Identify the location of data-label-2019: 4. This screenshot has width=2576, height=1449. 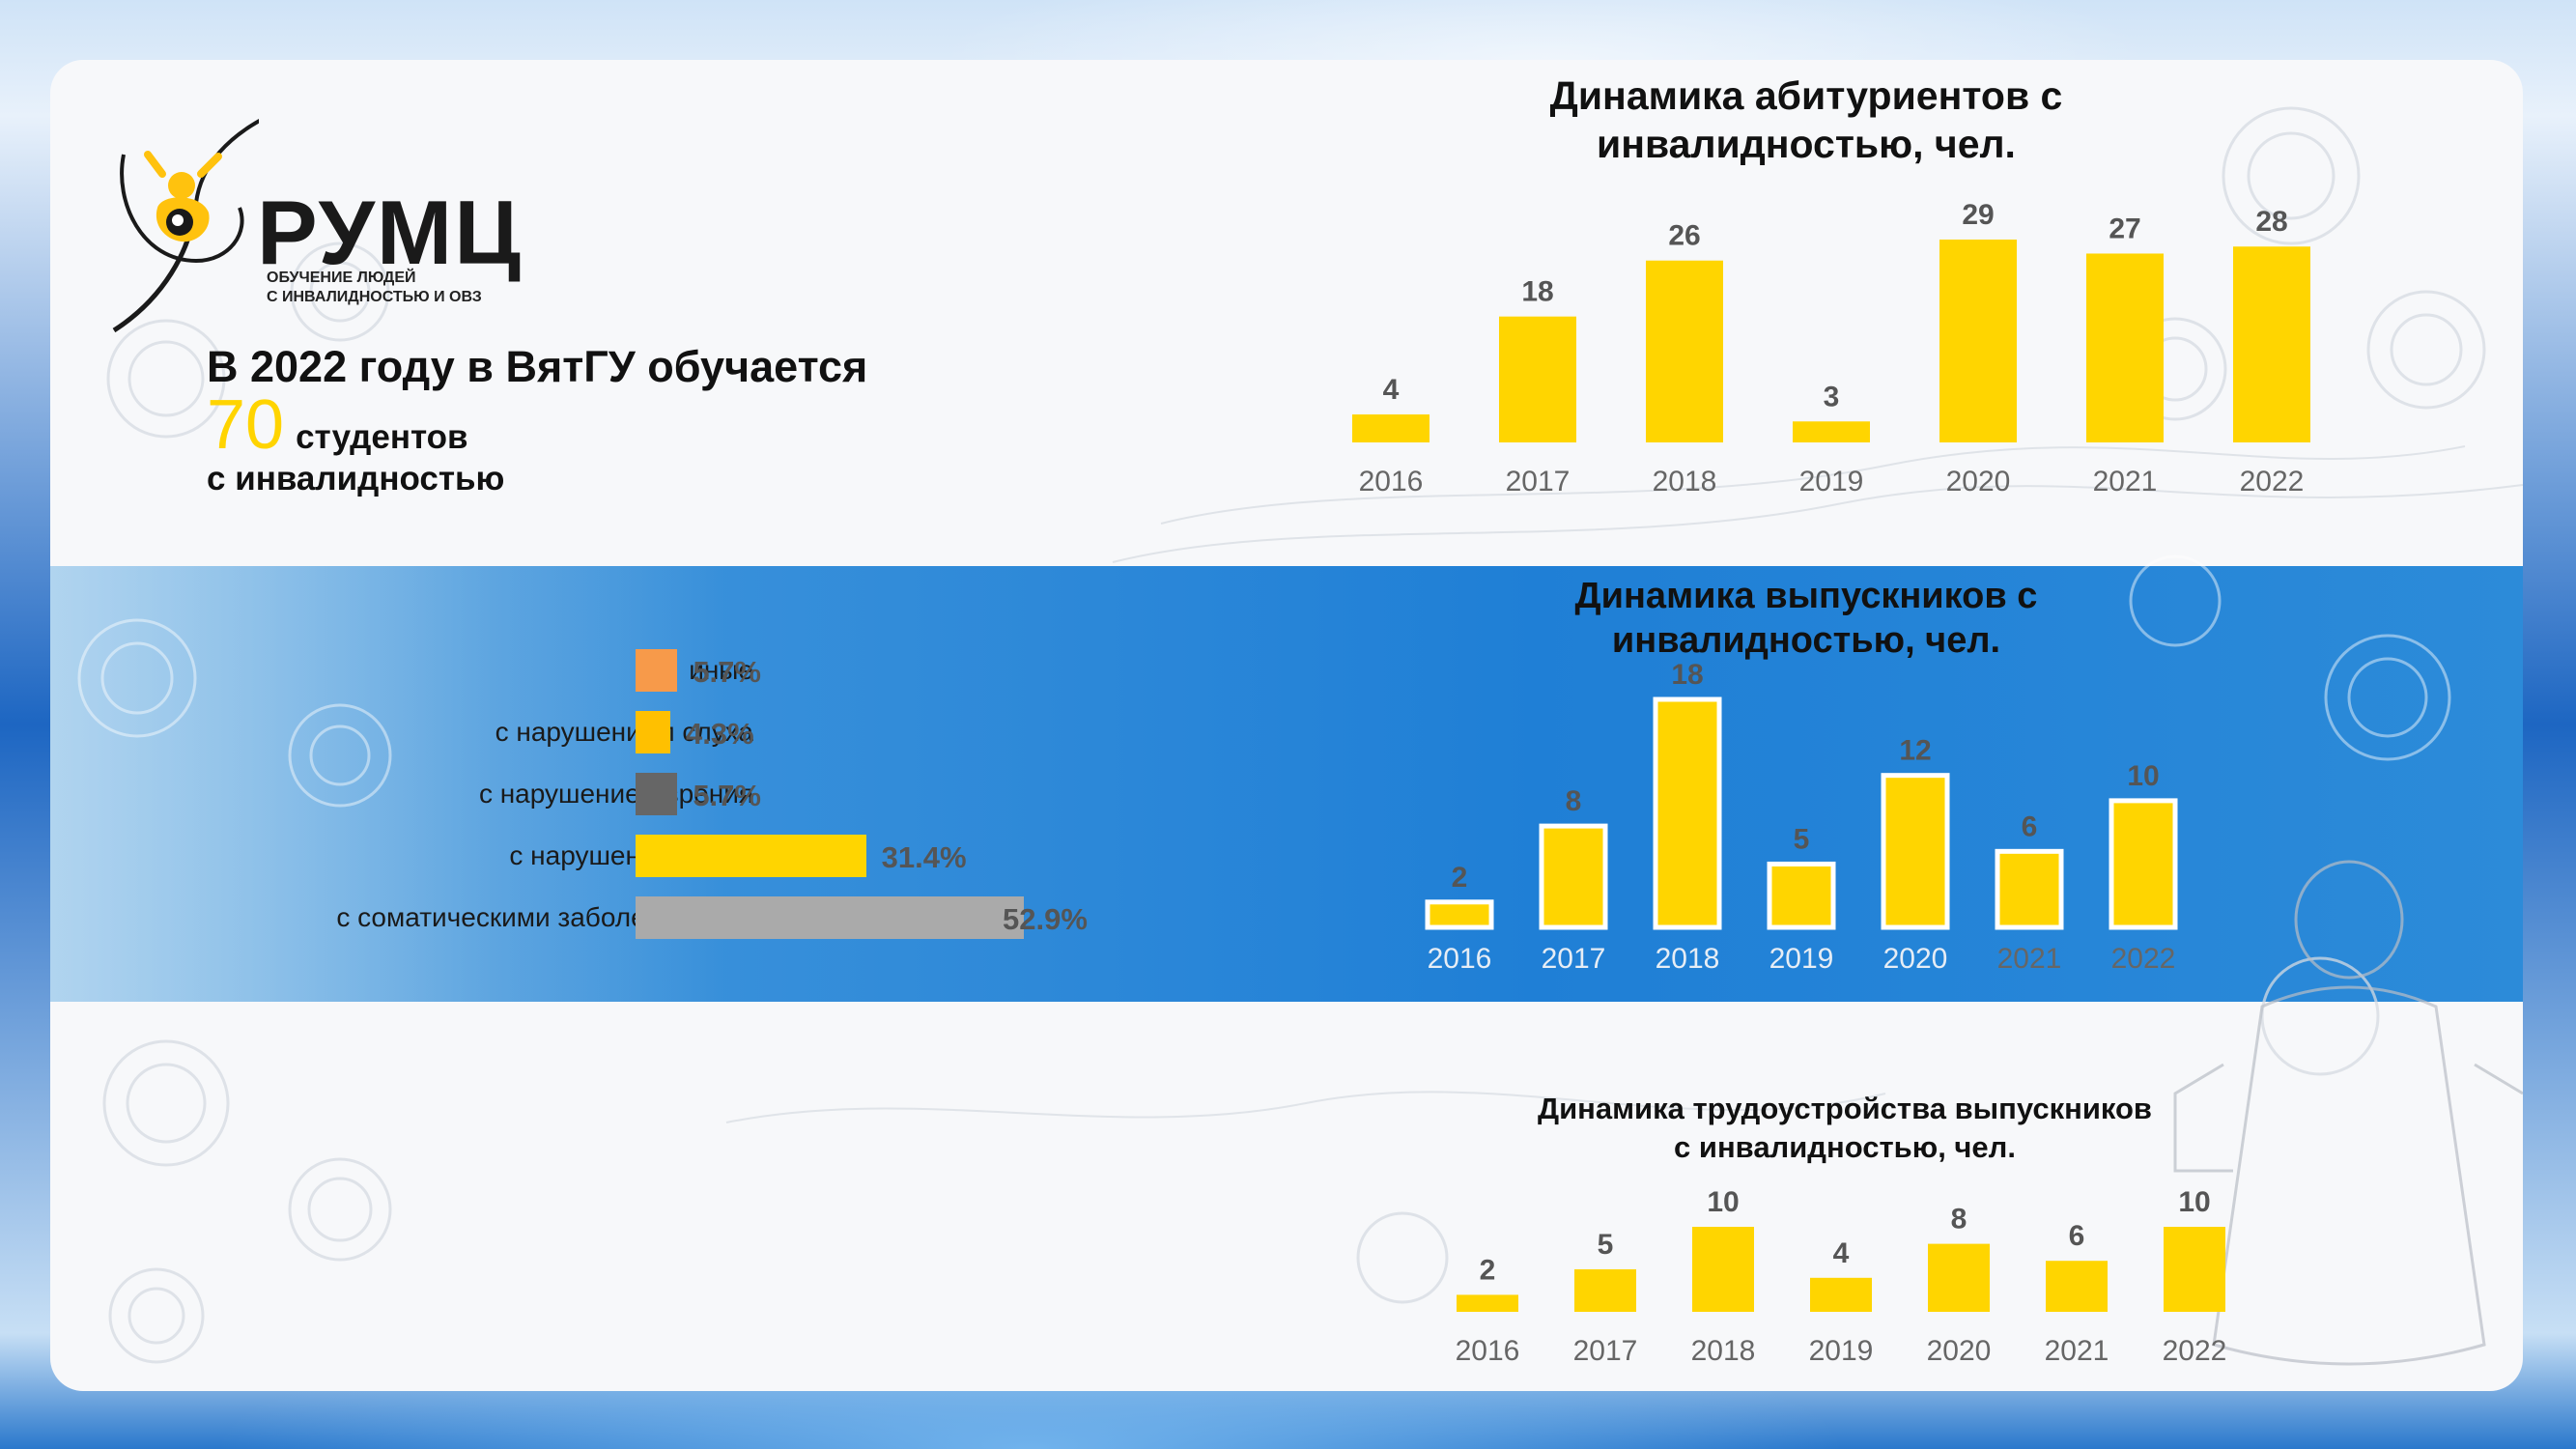
(1841, 1253).